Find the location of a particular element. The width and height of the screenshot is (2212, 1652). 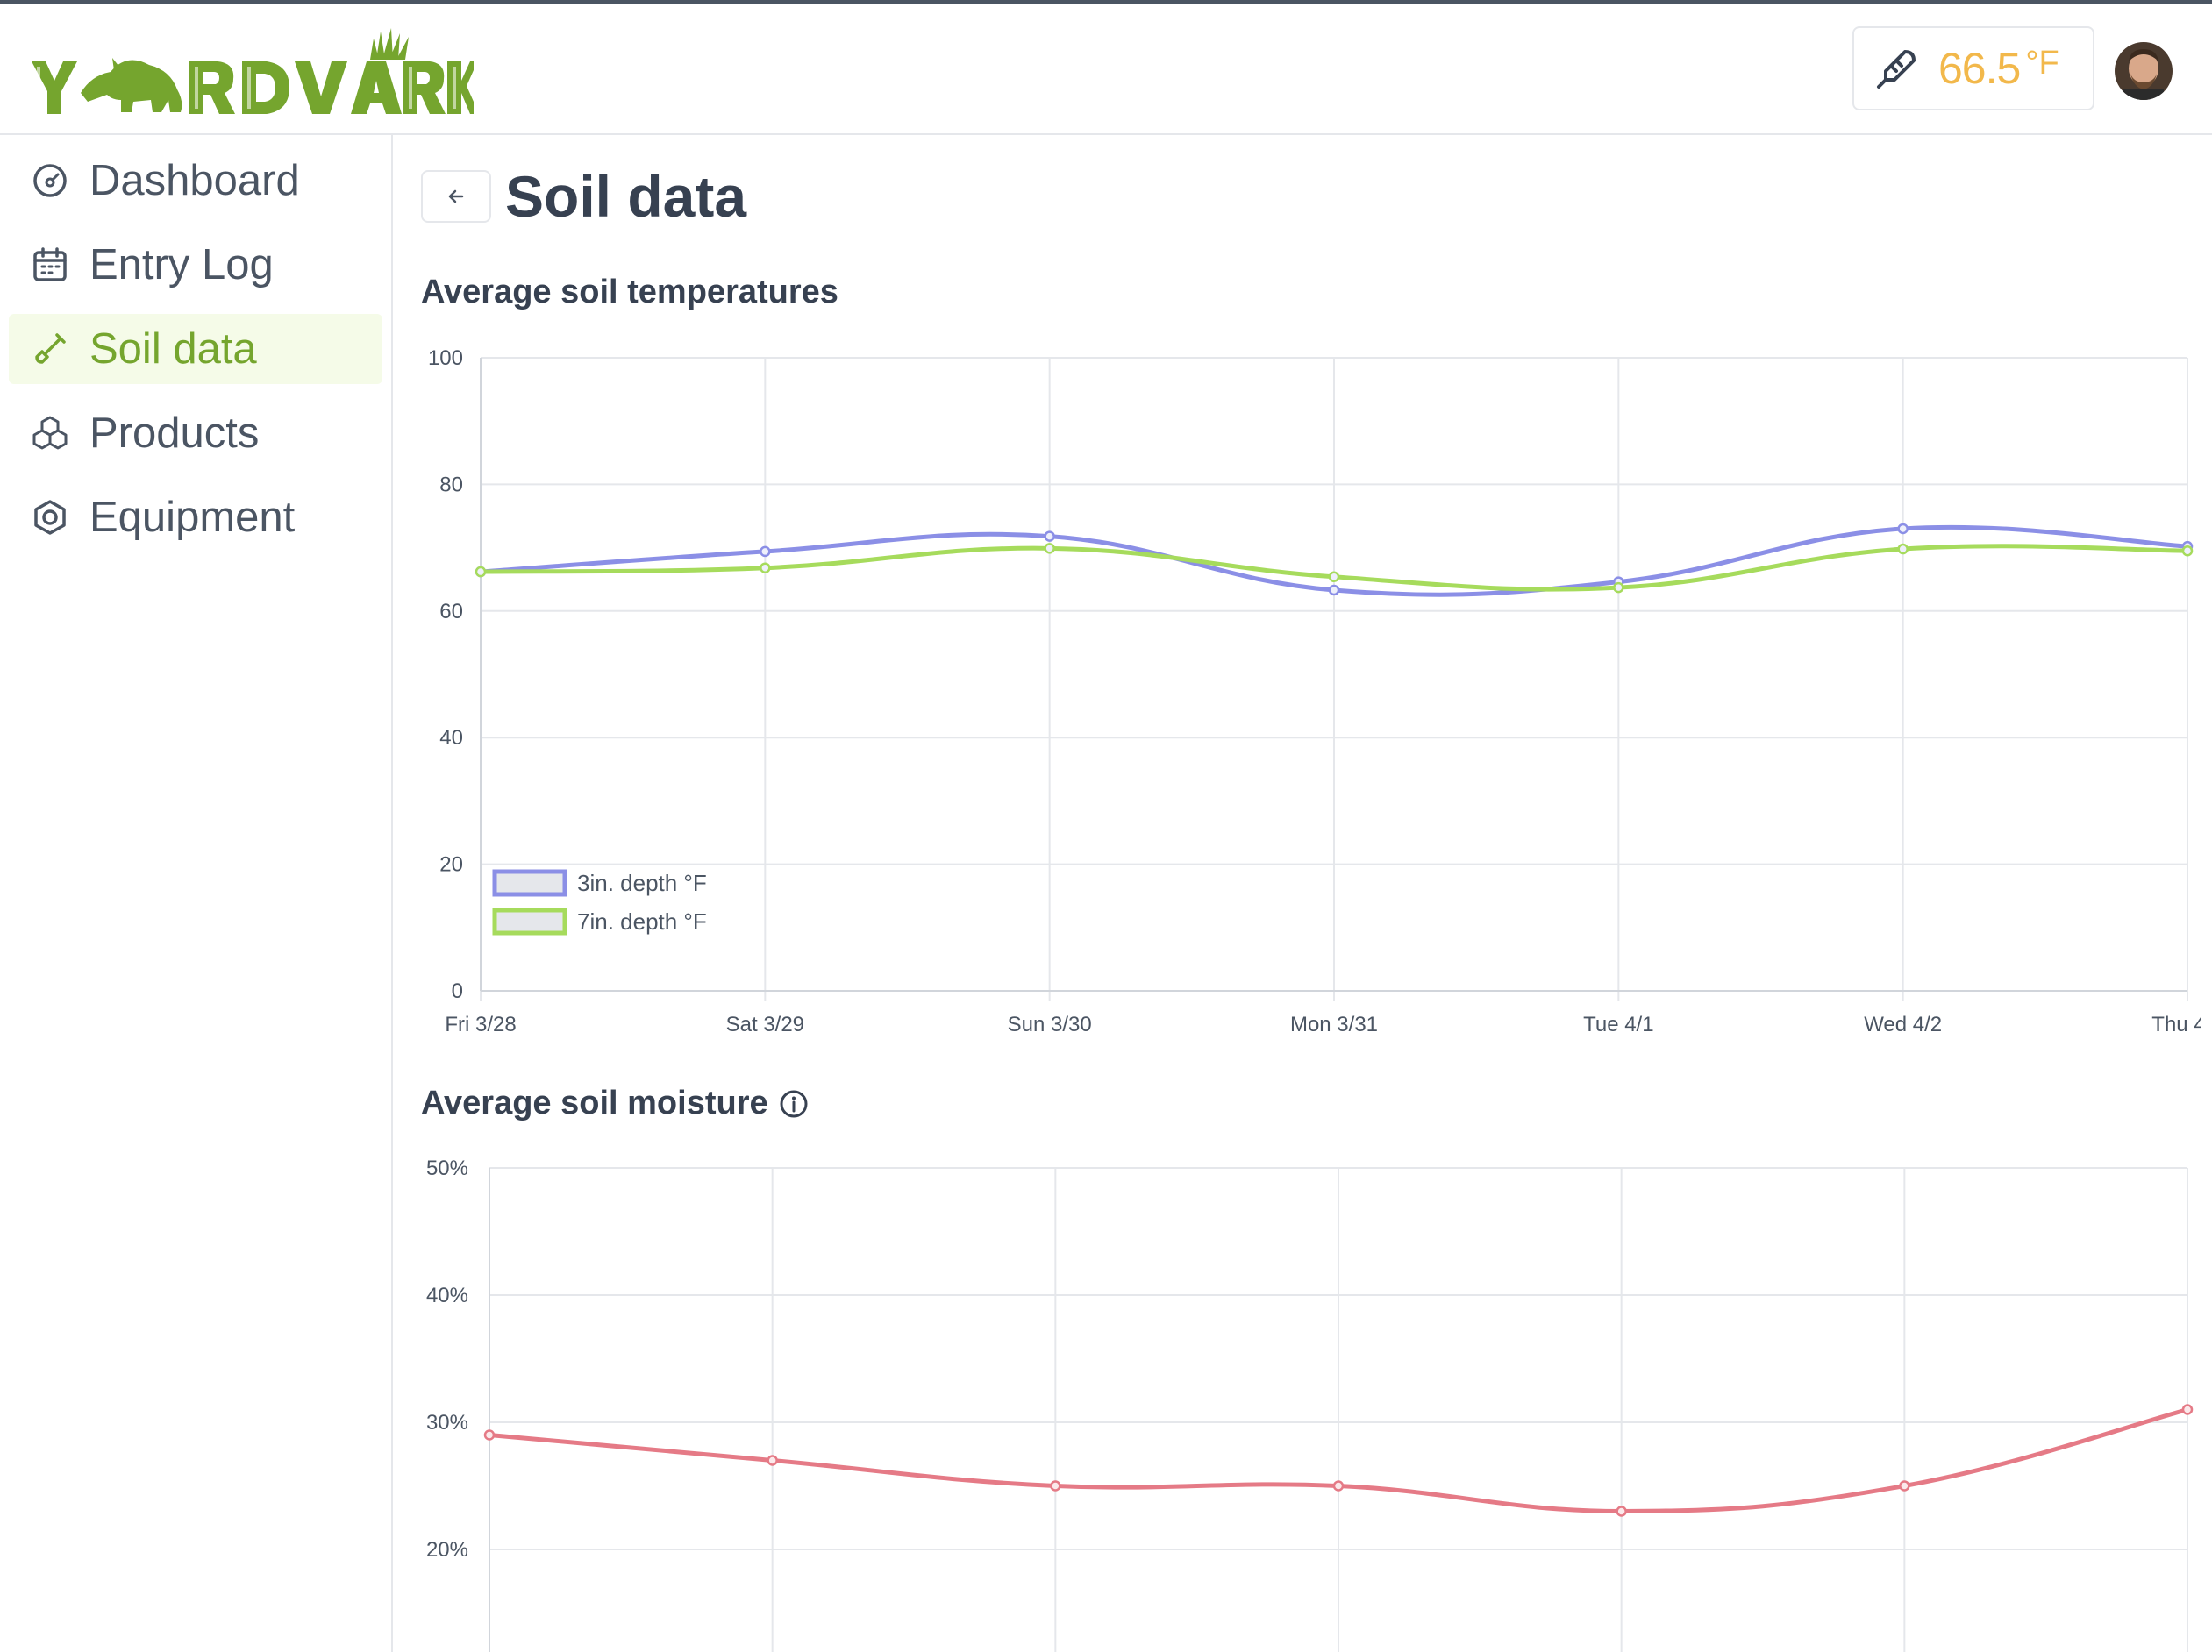

temp-y-tick-label: 100 is located at coordinates (445, 358).